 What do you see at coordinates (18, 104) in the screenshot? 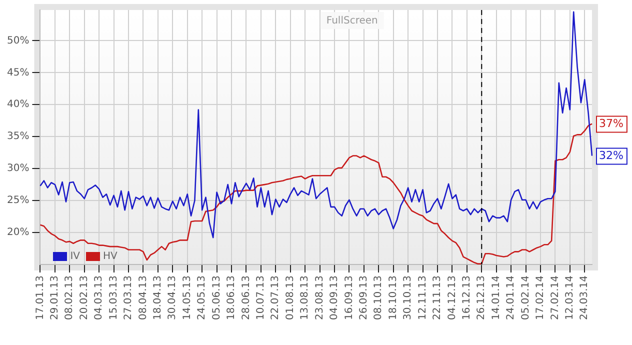
I see `y-tick-label: 40%` at bounding box center [18, 104].